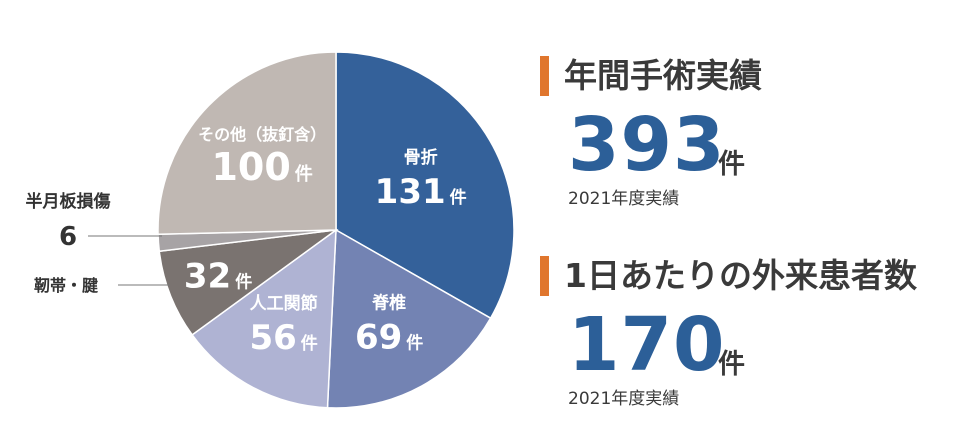 The height and width of the screenshot is (442, 962). Describe the element at coordinates (647, 145) in the screenshot. I see `stat-number: 393` at that location.